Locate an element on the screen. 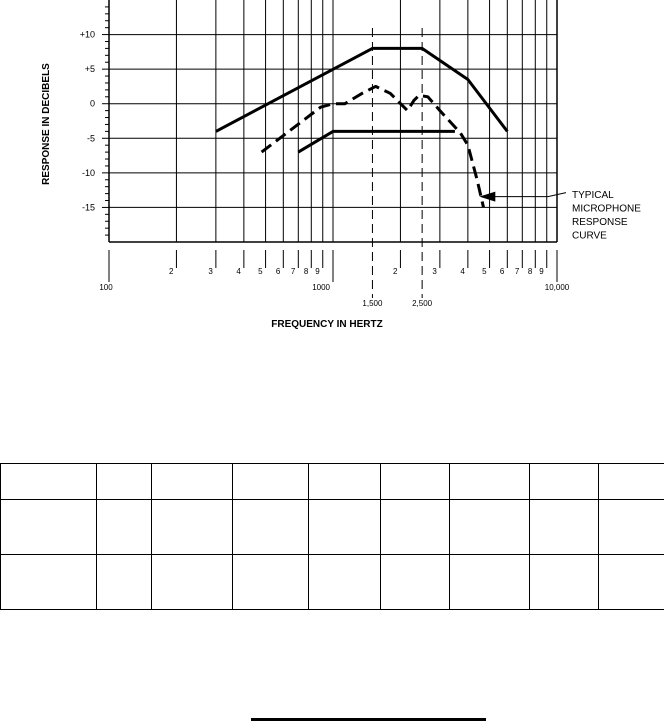 Image resolution: width=664 pixels, height=724 pixels. callout-annotation: TYPICAL MICROPHONE RESPONSE CURVE is located at coordinates (560, 216).